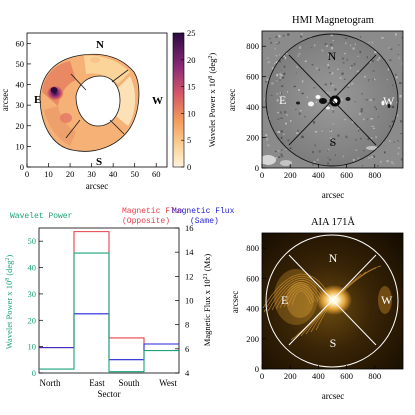 The height and width of the screenshot is (415, 415). What do you see at coordinates (184, 300) in the screenshot?
I see `y2-axis: 4 6 8 10 12 14 16` at bounding box center [184, 300].